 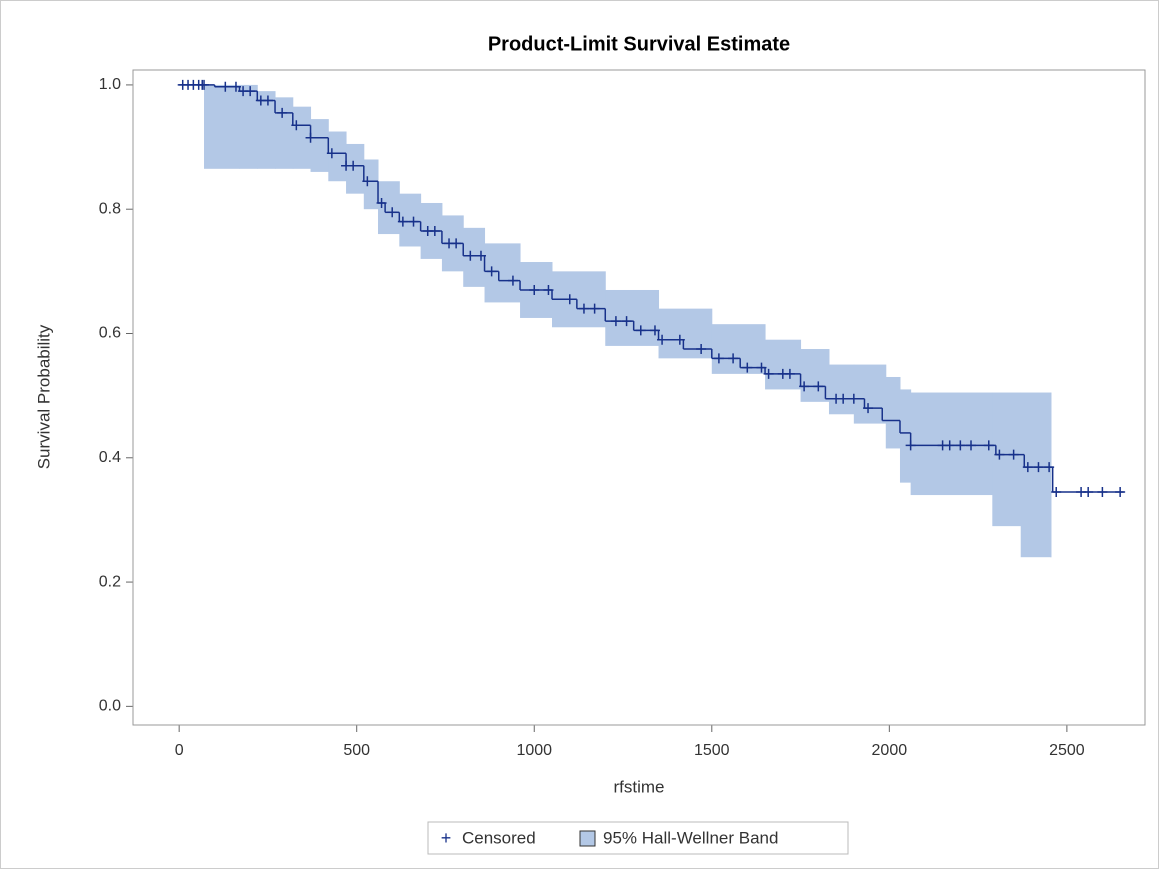 I want to click on legend-label: Censored, so click(x=499, y=837).